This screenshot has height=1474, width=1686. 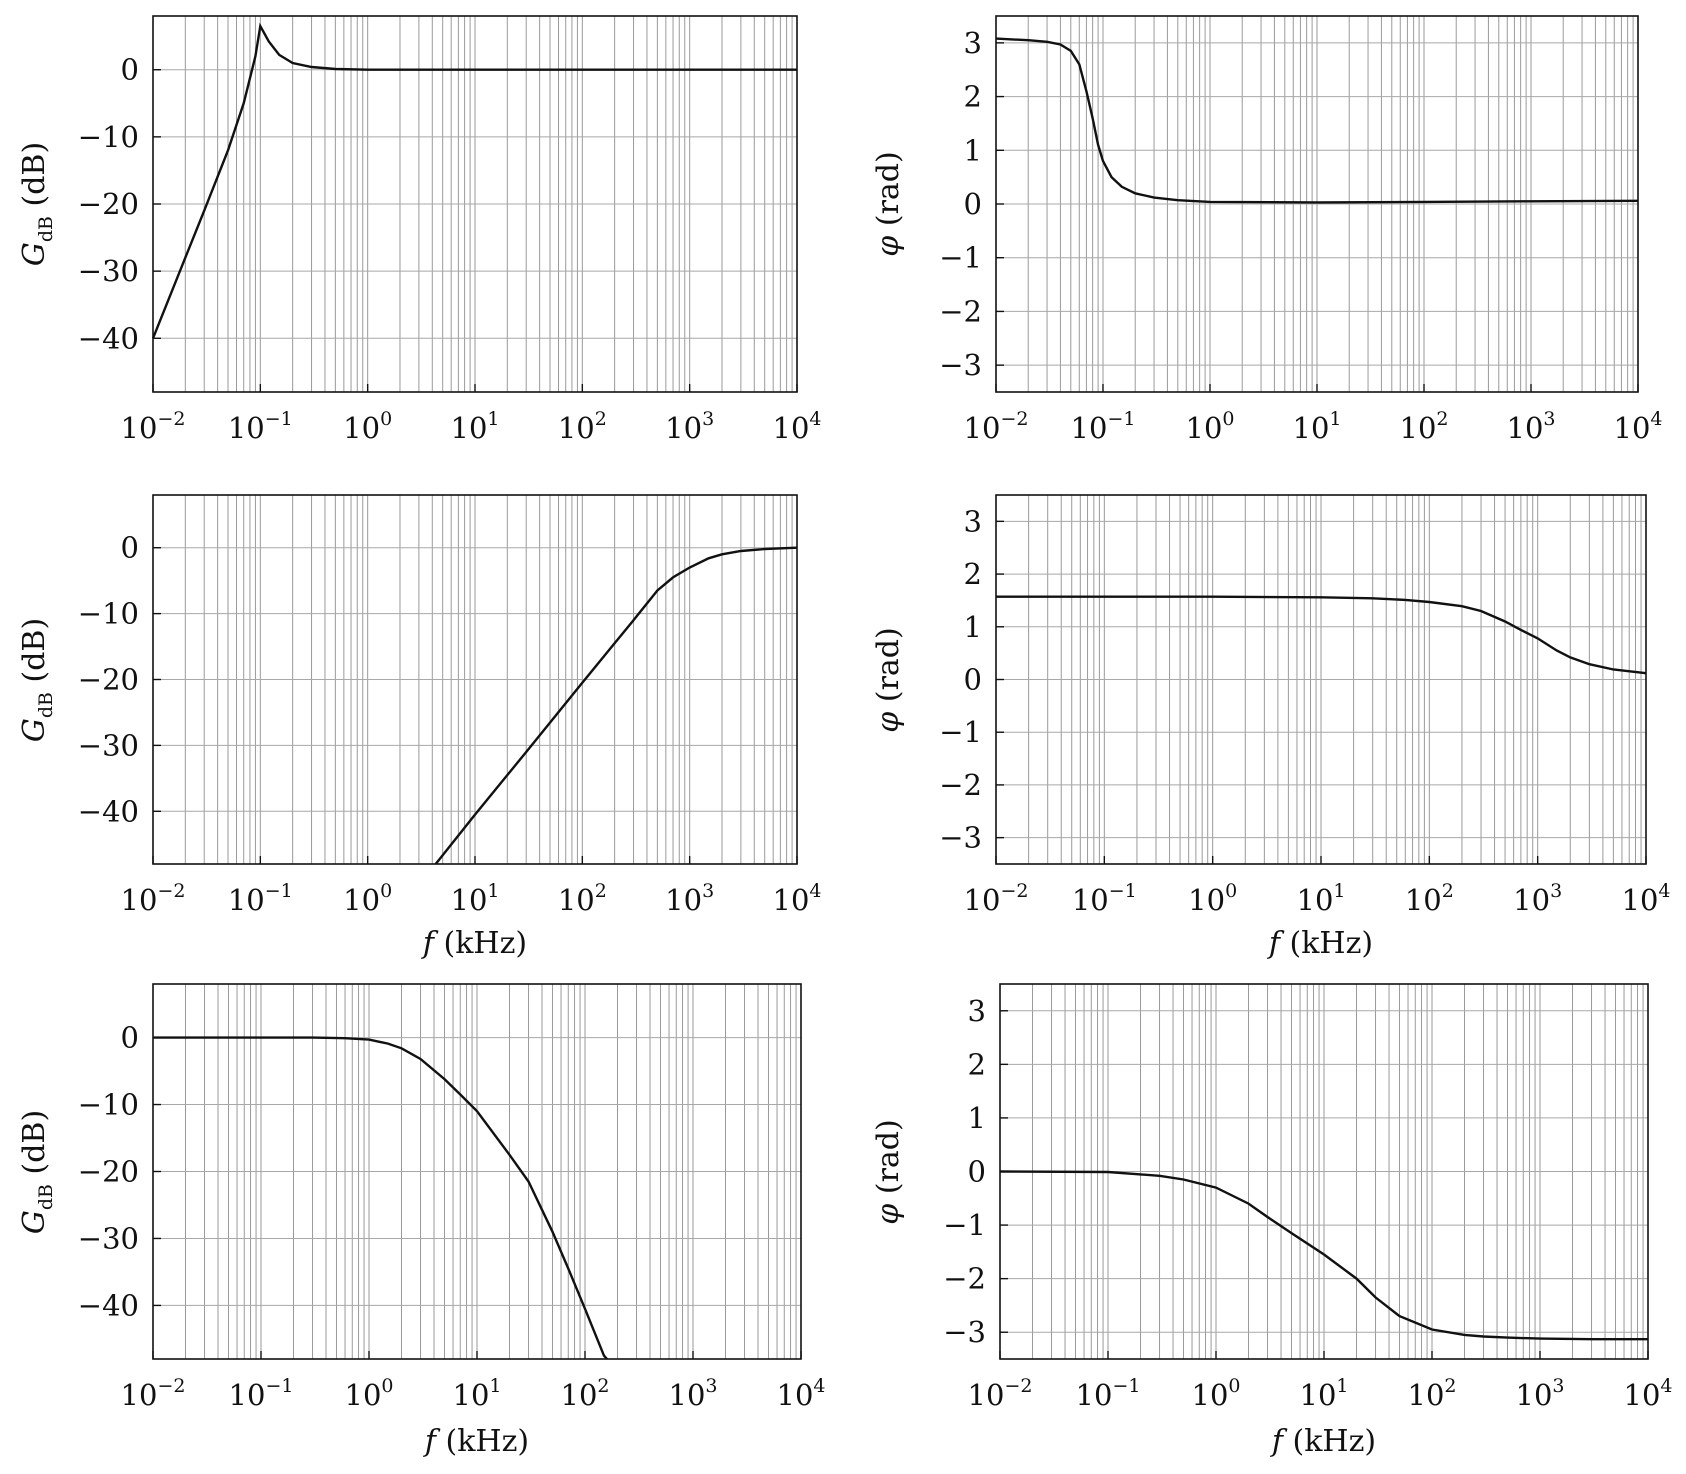 I want to click on panel-gain-1: 0 −10 −20 −30 −40 10⁻² 10⁻¹ 10⁰ 10¹ 10² 10³ 10⁴, so click(x=450, y=230).